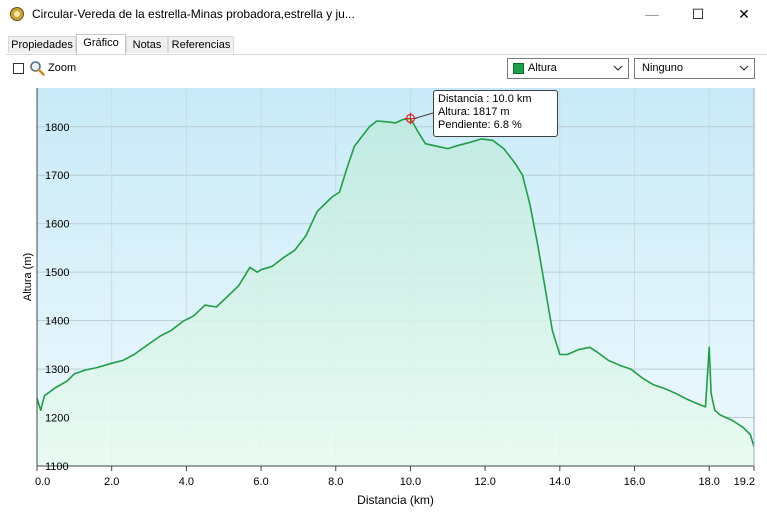 The height and width of the screenshot is (522, 767). What do you see at coordinates (652, 14) in the screenshot?
I see `minimize-button: —` at bounding box center [652, 14].